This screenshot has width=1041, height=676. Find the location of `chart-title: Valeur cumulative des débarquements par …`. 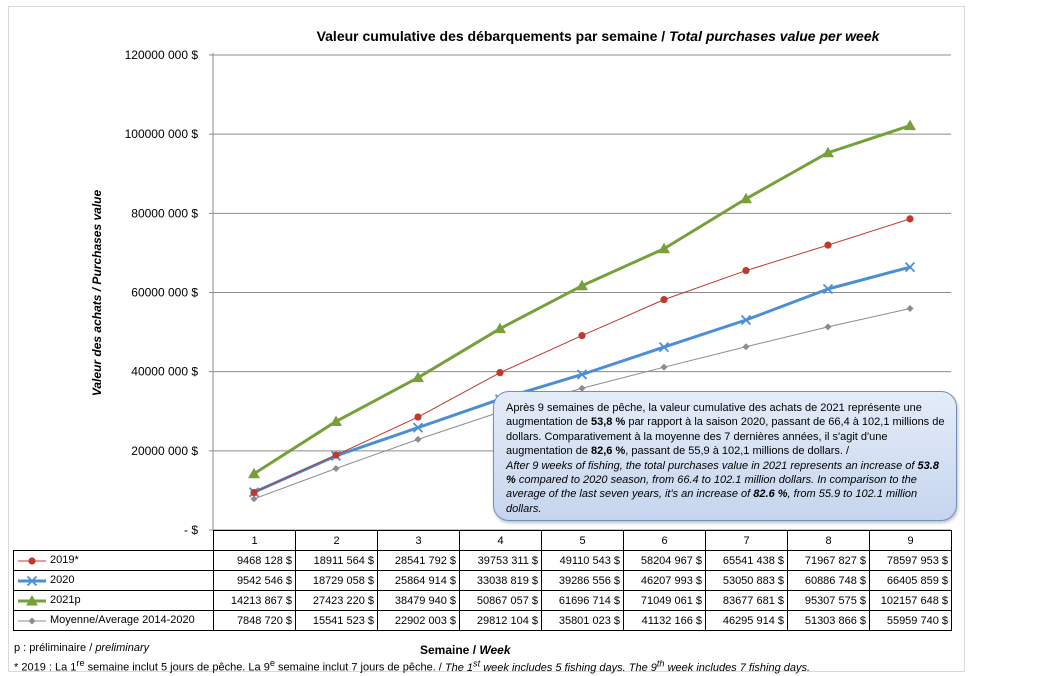

chart-title: Valeur cumulative des débarquements par … is located at coordinates (599, 36).